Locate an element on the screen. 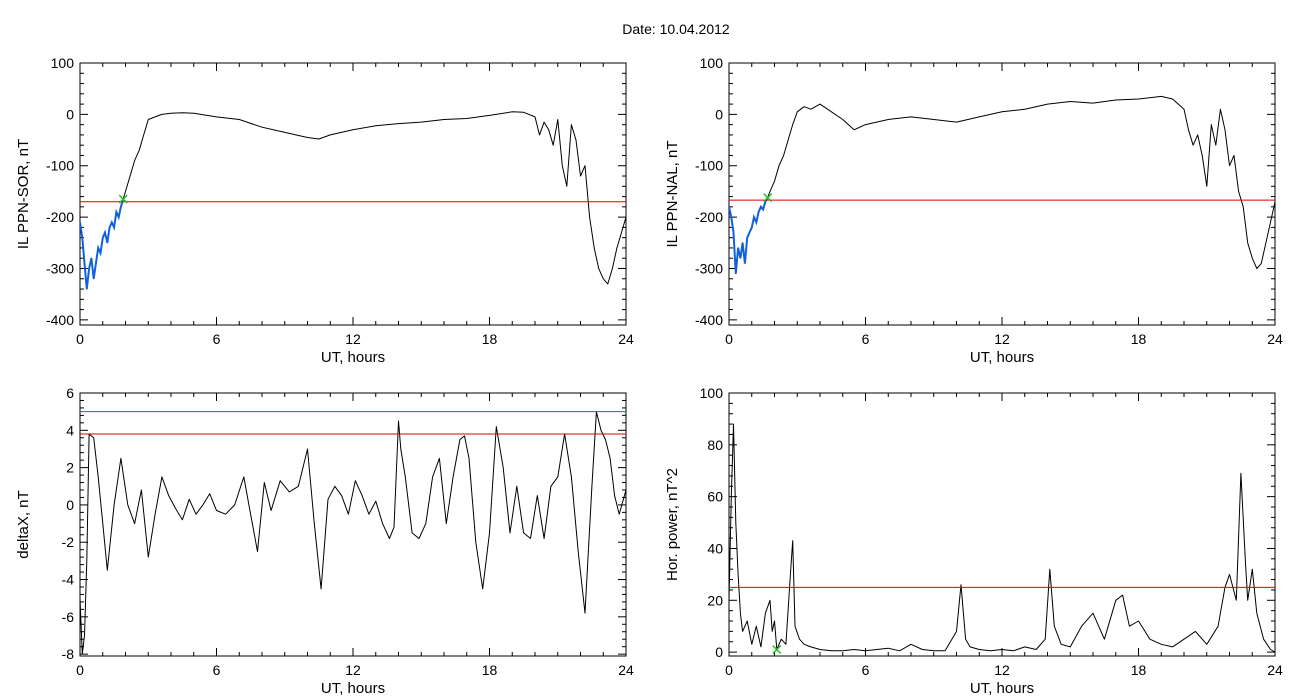  y-tick-label: 6 is located at coordinates (70, 393).